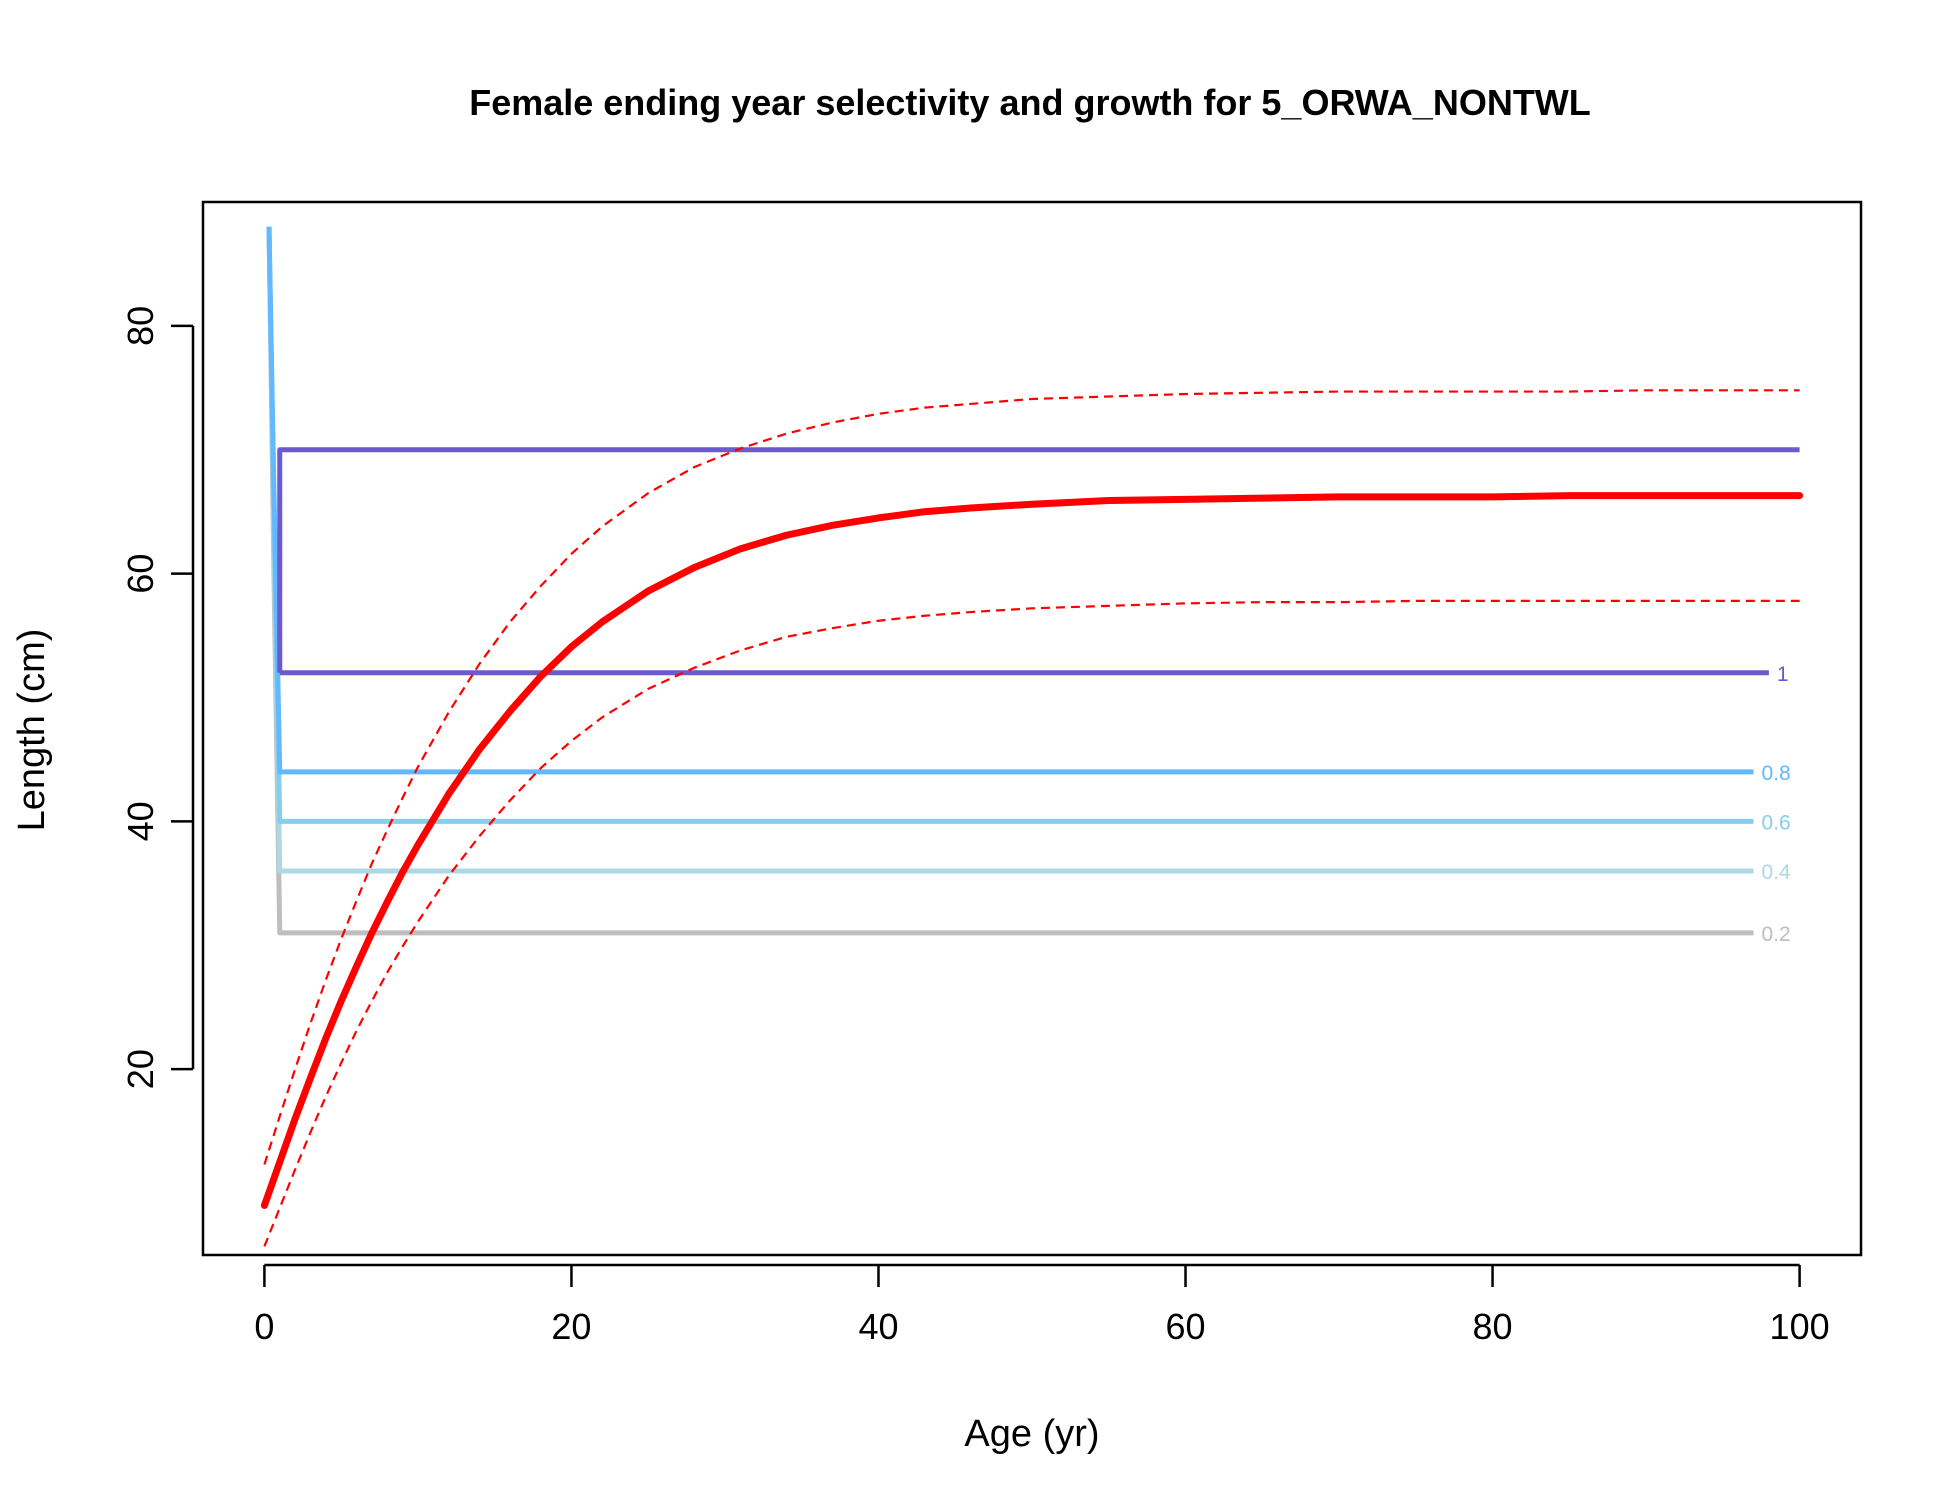  Describe the element at coordinates (571, 1326) in the screenshot. I see `x-tick-label: 20` at that location.